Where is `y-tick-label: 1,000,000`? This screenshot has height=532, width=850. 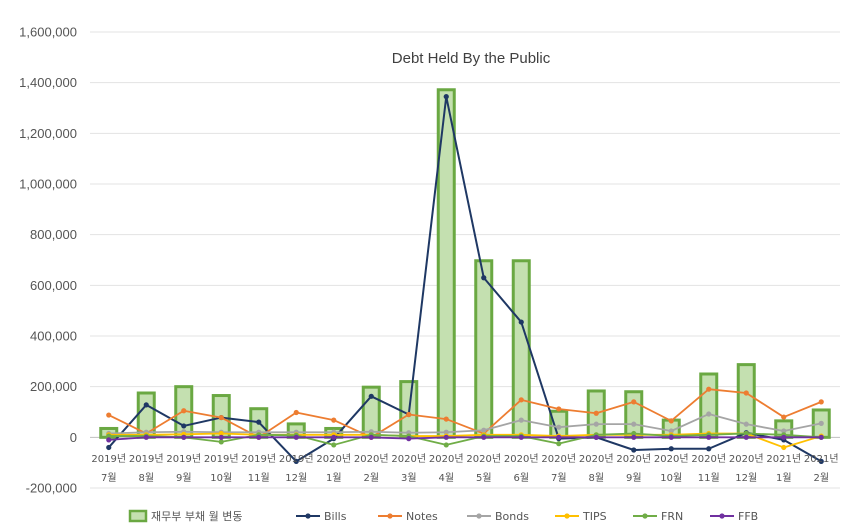
y-tick-label: 1,000,000 is located at coordinates (48, 184).